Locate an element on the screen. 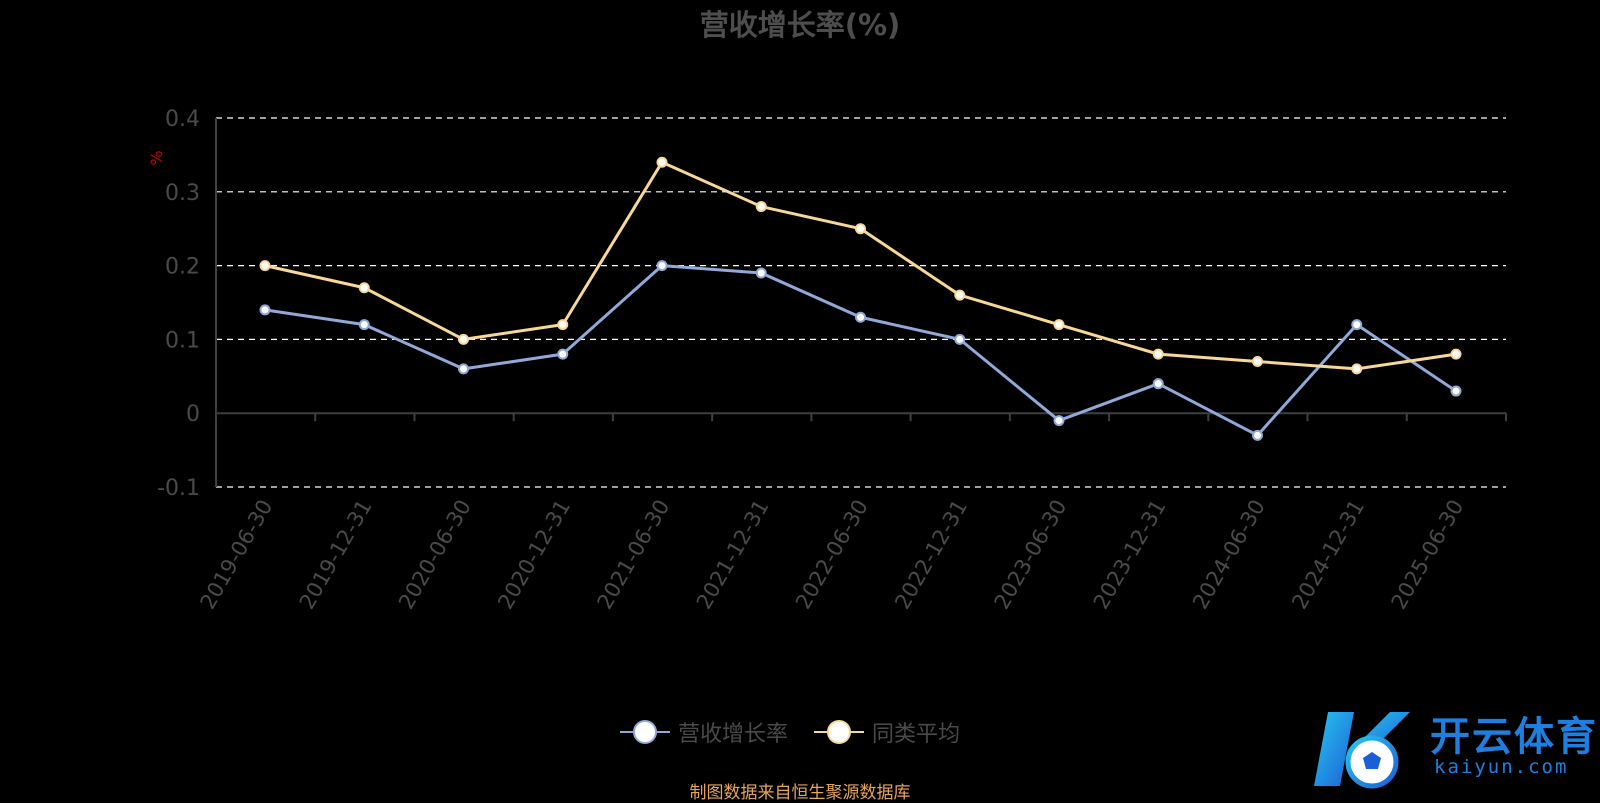 The width and height of the screenshot is (1600, 803). y-tick-label: 0.3 is located at coordinates (182, 193).